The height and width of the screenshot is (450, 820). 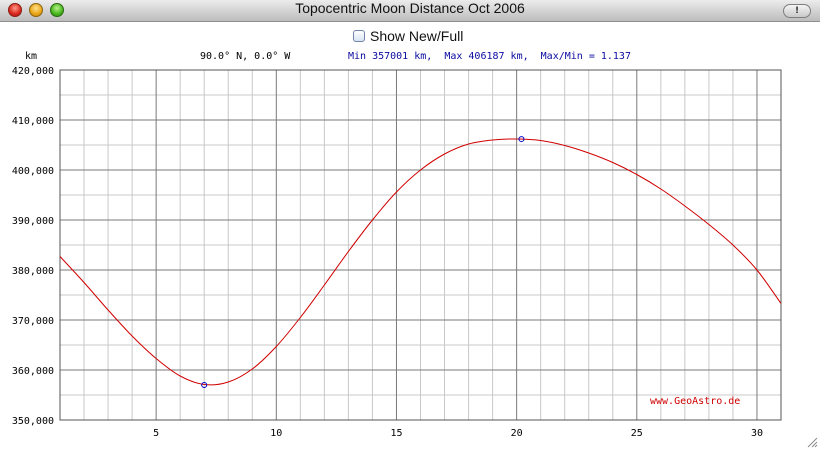 What do you see at coordinates (204, 384) in the screenshot?
I see `min-marker` at bounding box center [204, 384].